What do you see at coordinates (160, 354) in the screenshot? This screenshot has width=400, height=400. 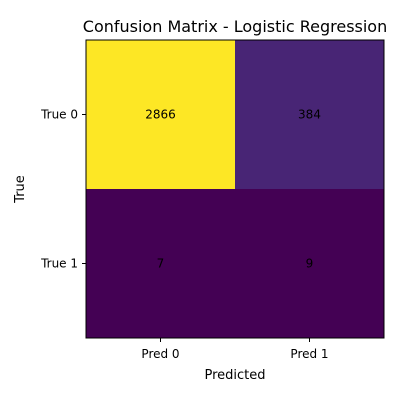 I see `x-tick-label: Pred 0` at bounding box center [160, 354].